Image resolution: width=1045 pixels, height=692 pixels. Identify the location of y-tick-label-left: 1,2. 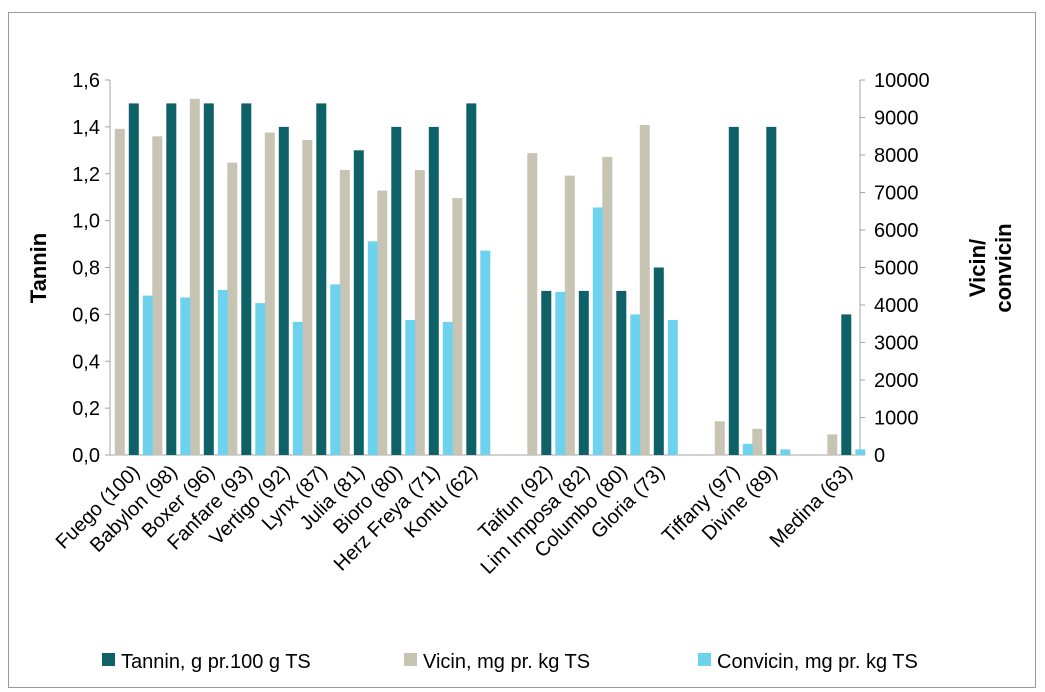
(86, 175).